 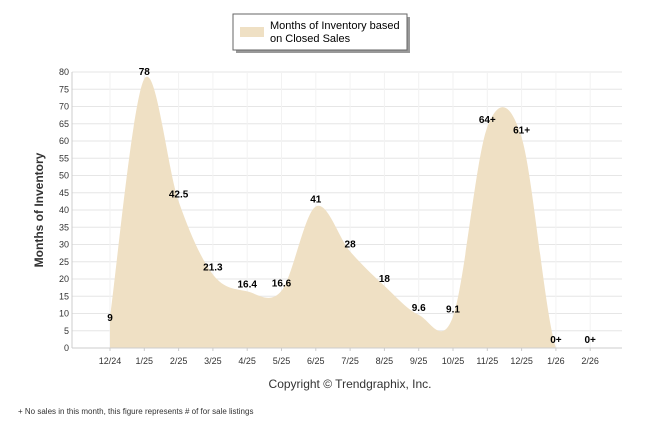 I want to click on x-tick-label: 2/26, so click(x=590, y=361).